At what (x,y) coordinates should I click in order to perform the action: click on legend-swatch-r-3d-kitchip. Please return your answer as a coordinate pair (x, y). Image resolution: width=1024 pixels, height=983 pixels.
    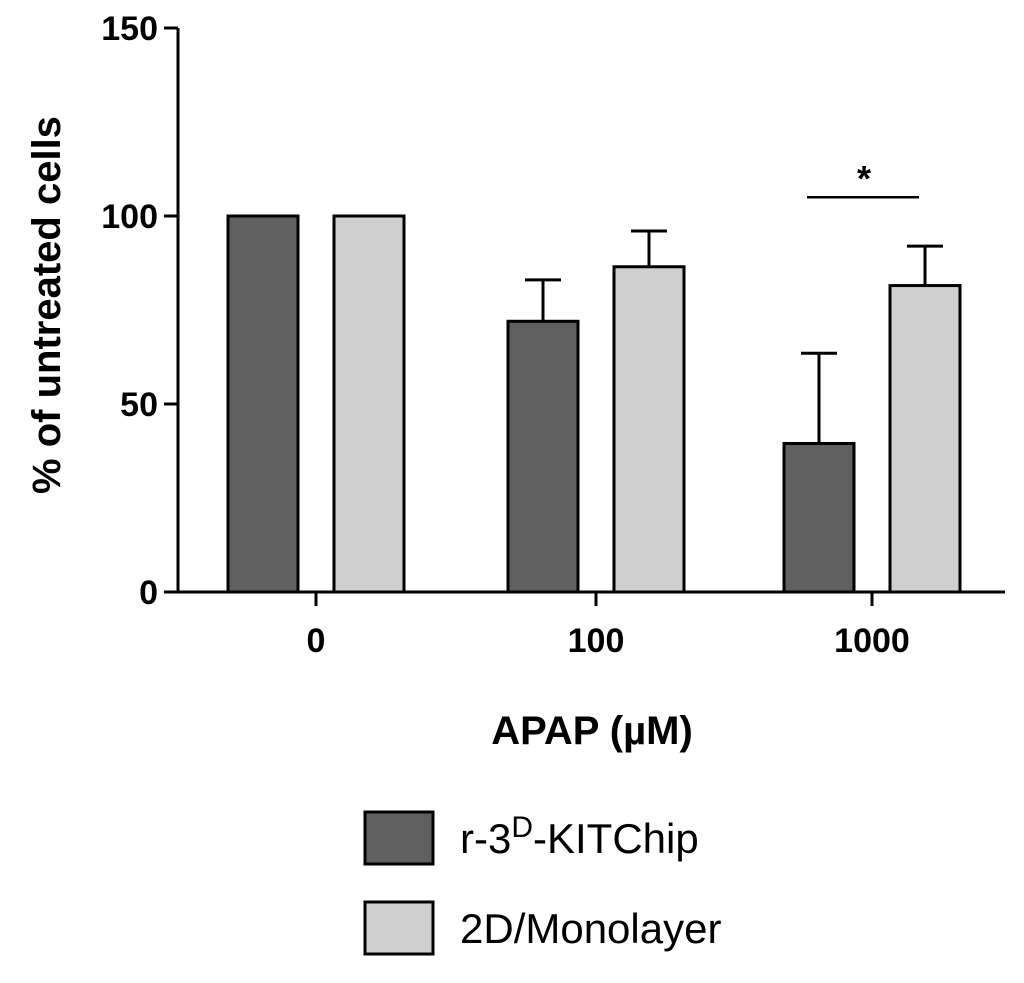
    Looking at the image, I should click on (399, 838).